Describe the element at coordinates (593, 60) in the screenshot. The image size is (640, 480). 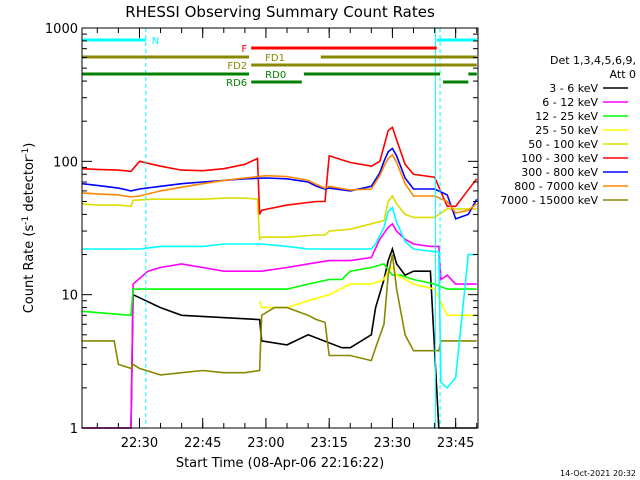
I see `legend-header-1: Det 1,3,4,5,6,9,` at that location.